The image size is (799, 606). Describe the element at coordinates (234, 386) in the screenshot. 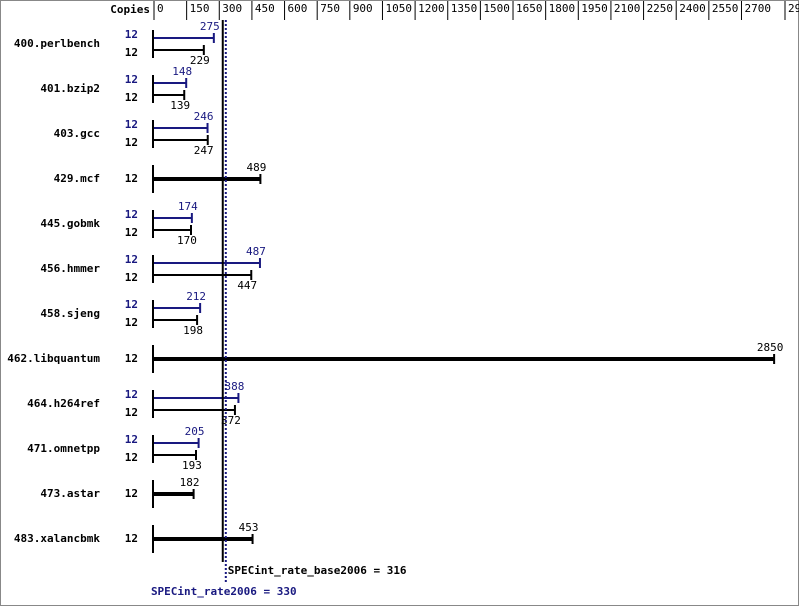

I see `value-label: 388` at that location.